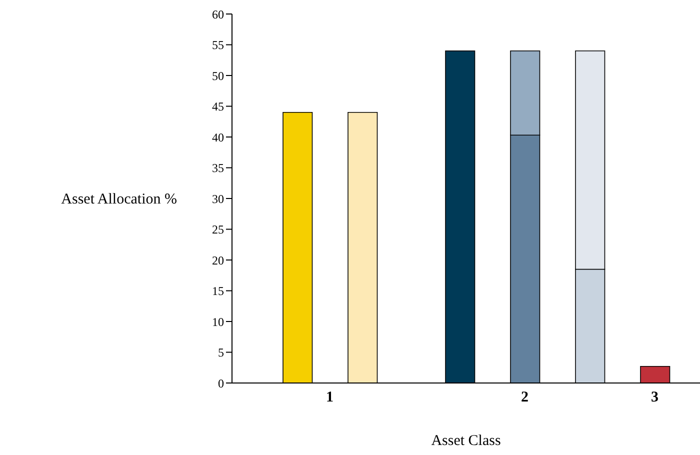 This screenshot has height=455, width=700. Describe the element at coordinates (218, 229) in the screenshot. I see `y-tick-label: 25` at that location.